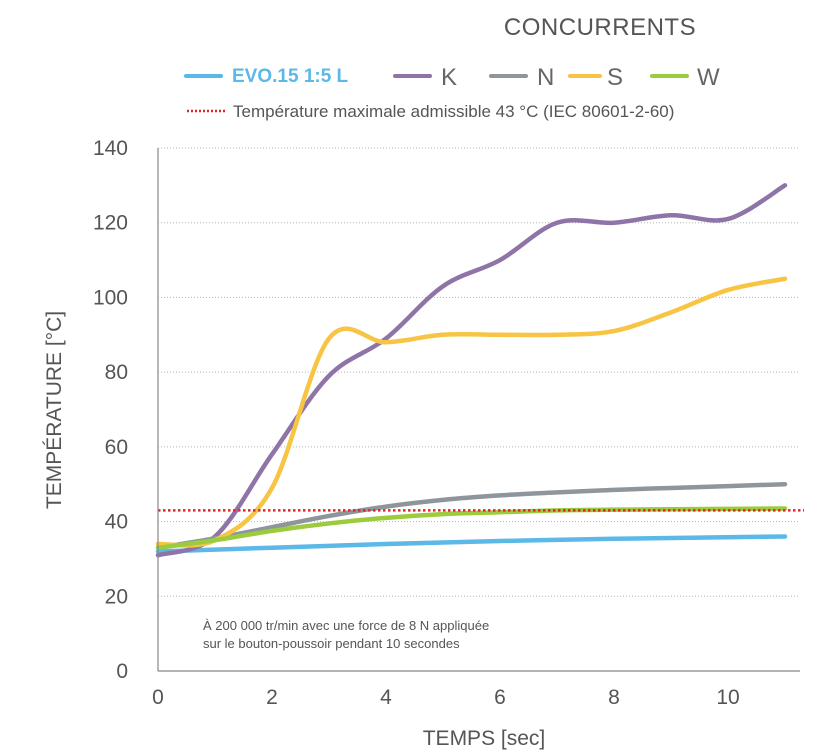 The width and height of the screenshot is (827, 752). I want to click on x-tick-8: 8, so click(614, 697).